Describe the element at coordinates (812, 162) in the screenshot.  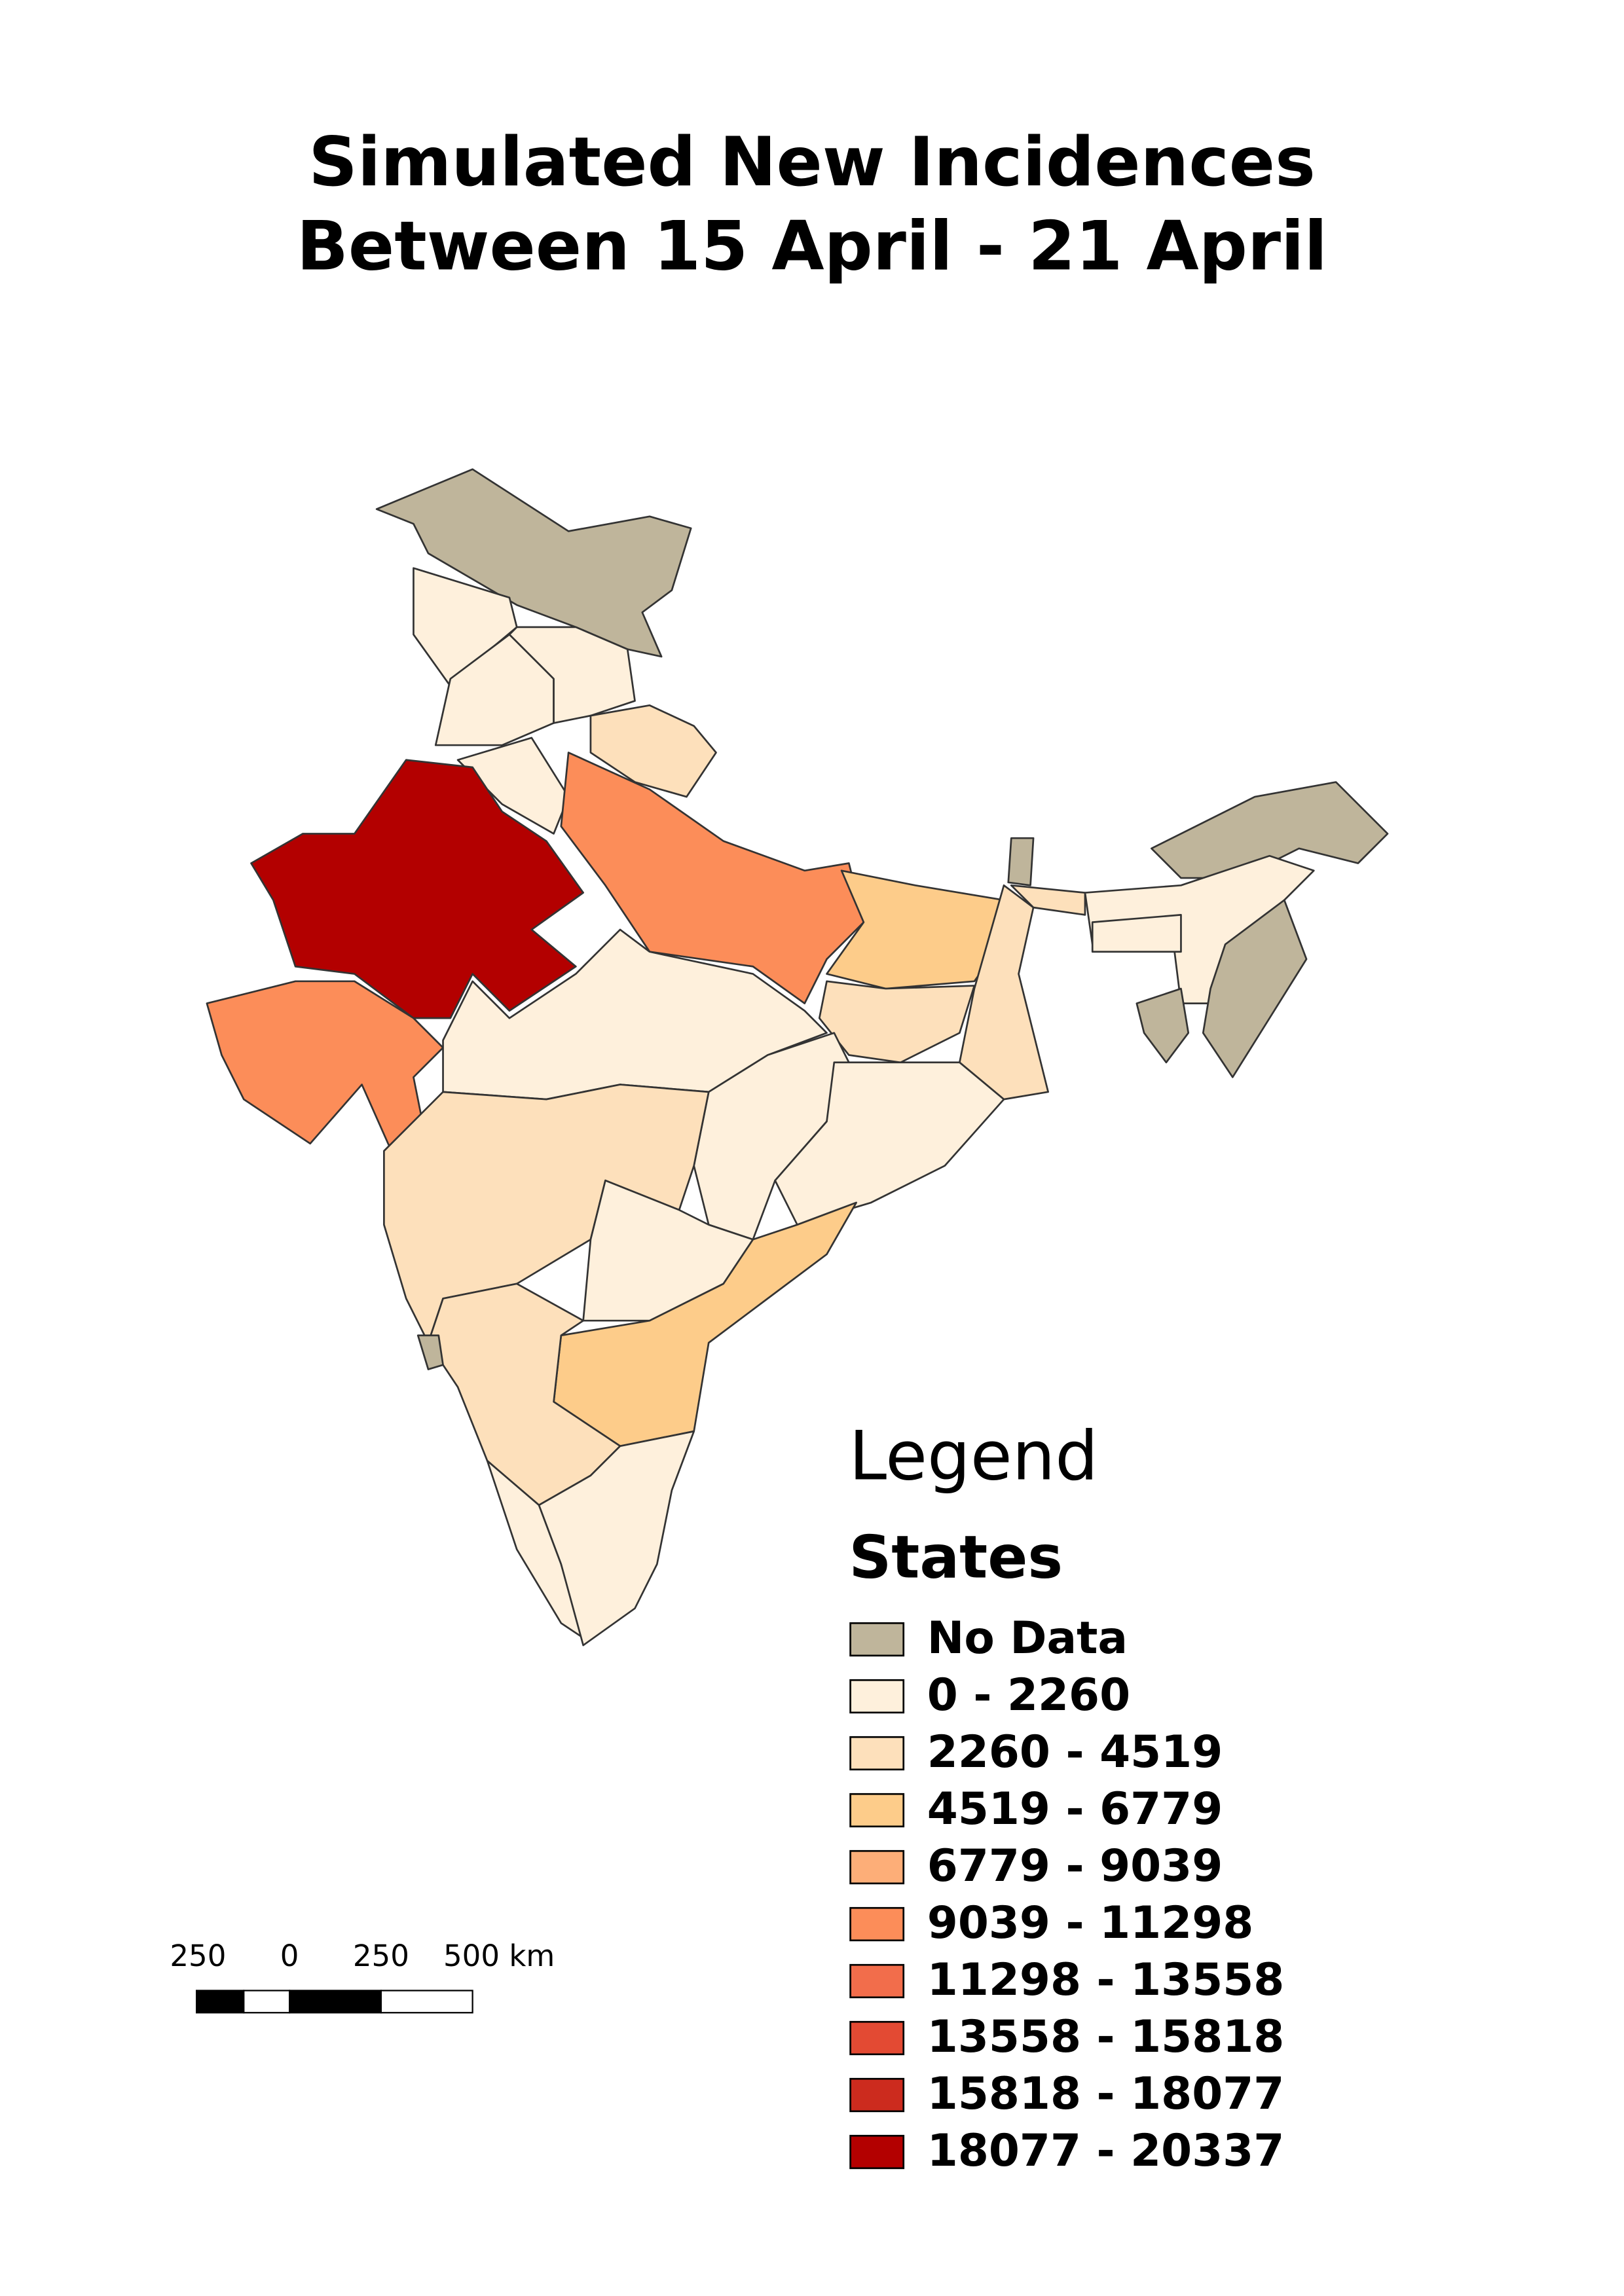
I see `title-line: Simulated New Incidences` at that location.